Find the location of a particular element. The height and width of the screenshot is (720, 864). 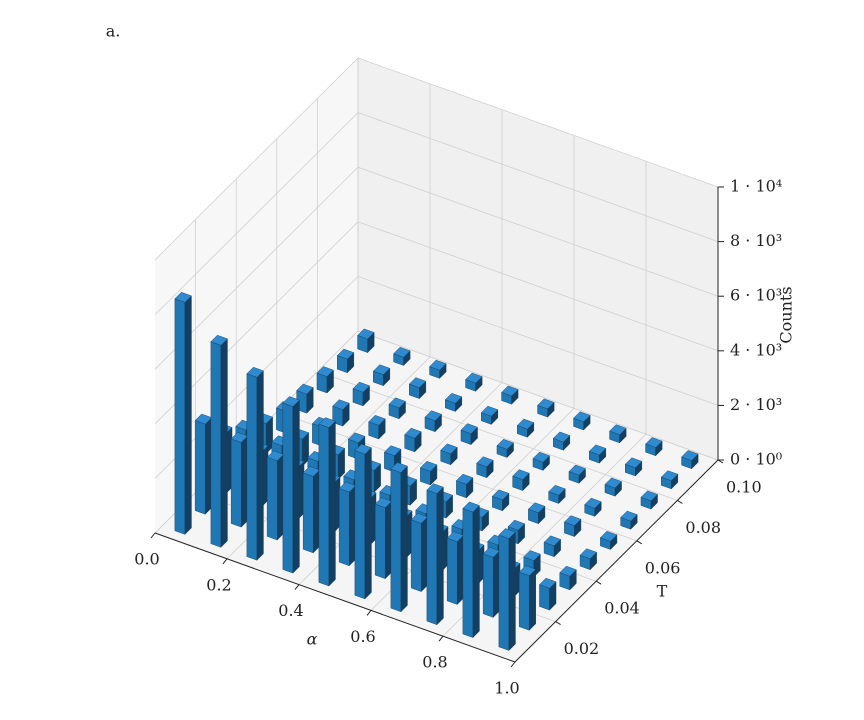

y-axis-label: T is located at coordinates (662, 591).